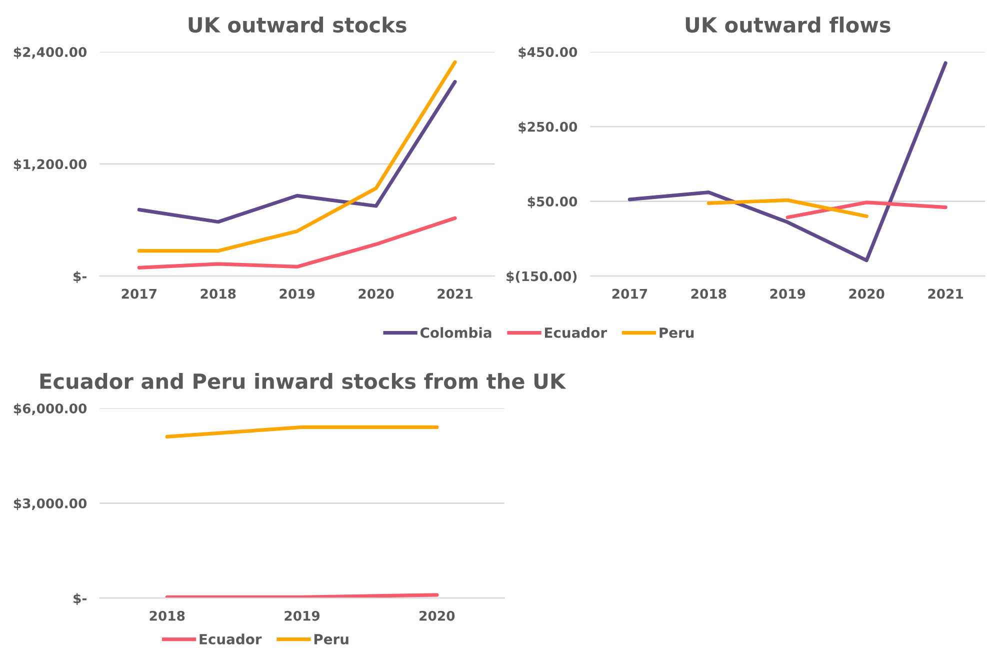 This screenshot has height=648, width=987. Describe the element at coordinates (50, 504) in the screenshot. I see `y-tick-label: $3,000.00` at that location.